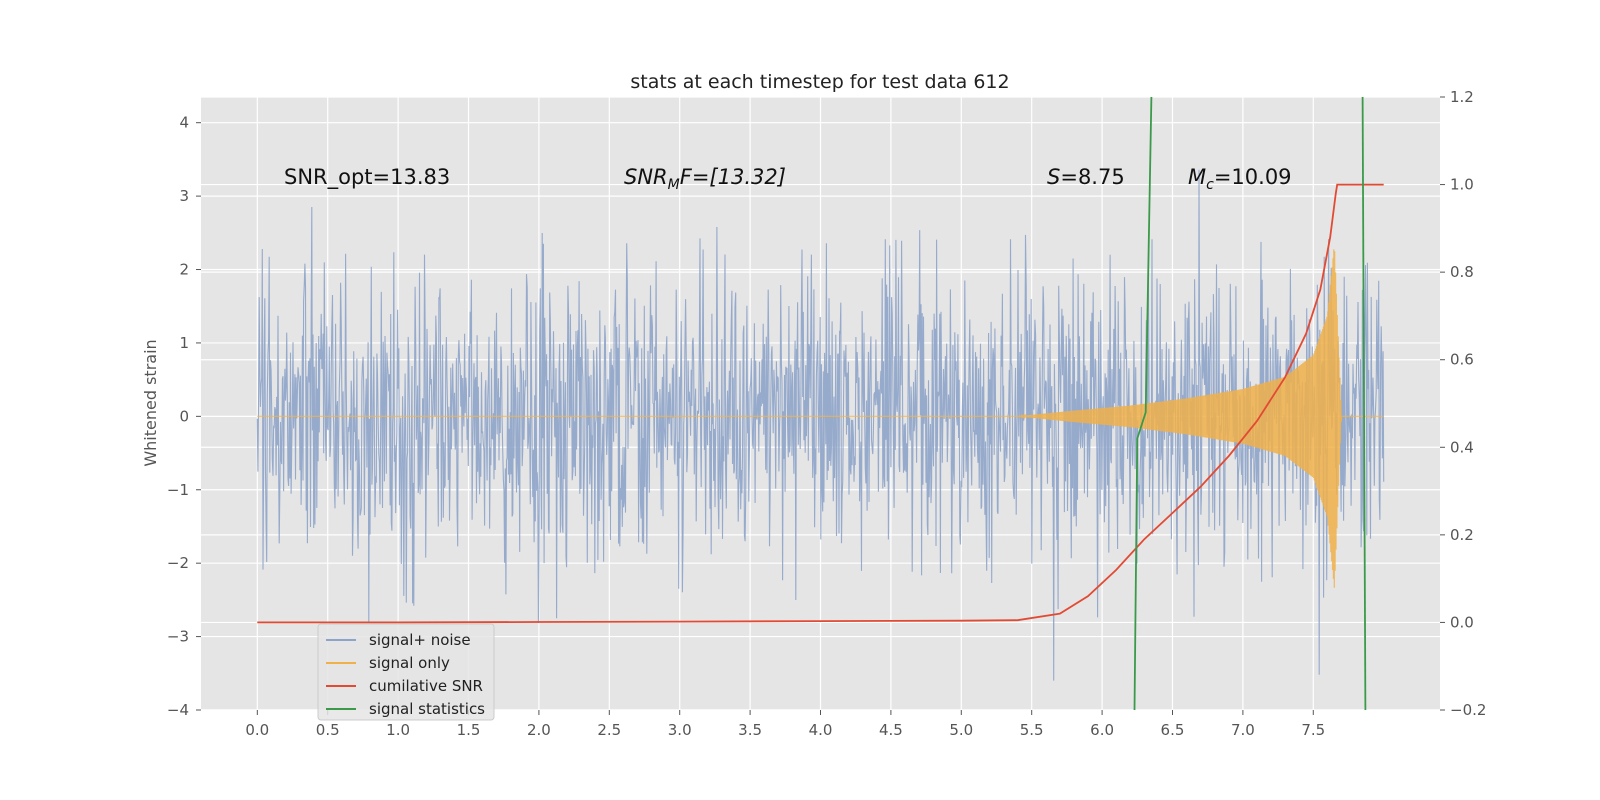 Image resolution: width=1600 pixels, height=800 pixels. I want to click on y-tick-label: 3, so click(184, 196).